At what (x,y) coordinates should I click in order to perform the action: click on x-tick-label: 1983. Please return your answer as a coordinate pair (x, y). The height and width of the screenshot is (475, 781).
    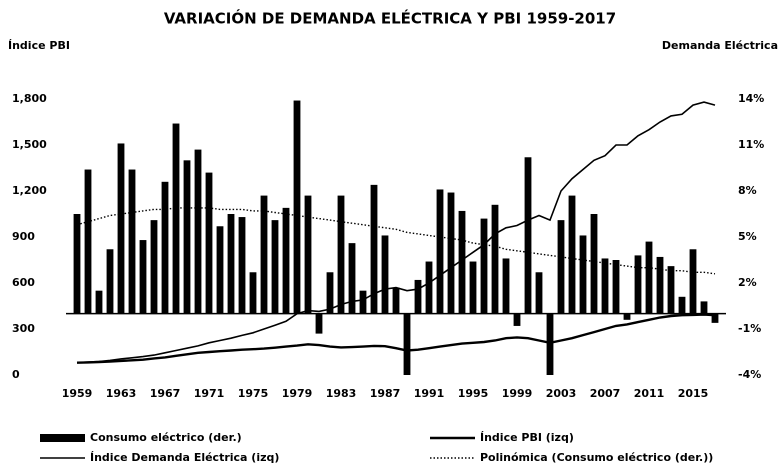
    Looking at the image, I should click on (341, 393).